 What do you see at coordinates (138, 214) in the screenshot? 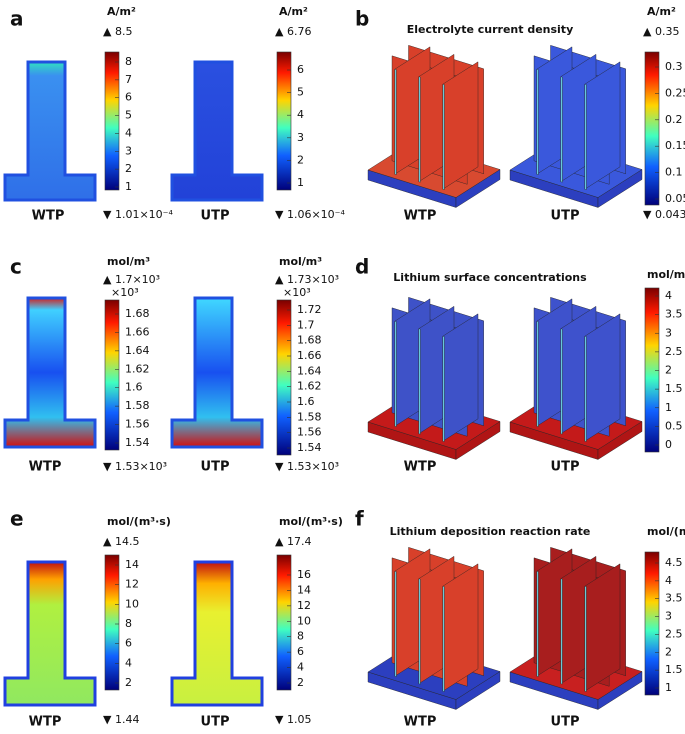
I see `colorbar-min: ▼ 1.01×10⁻⁴` at bounding box center [138, 214].